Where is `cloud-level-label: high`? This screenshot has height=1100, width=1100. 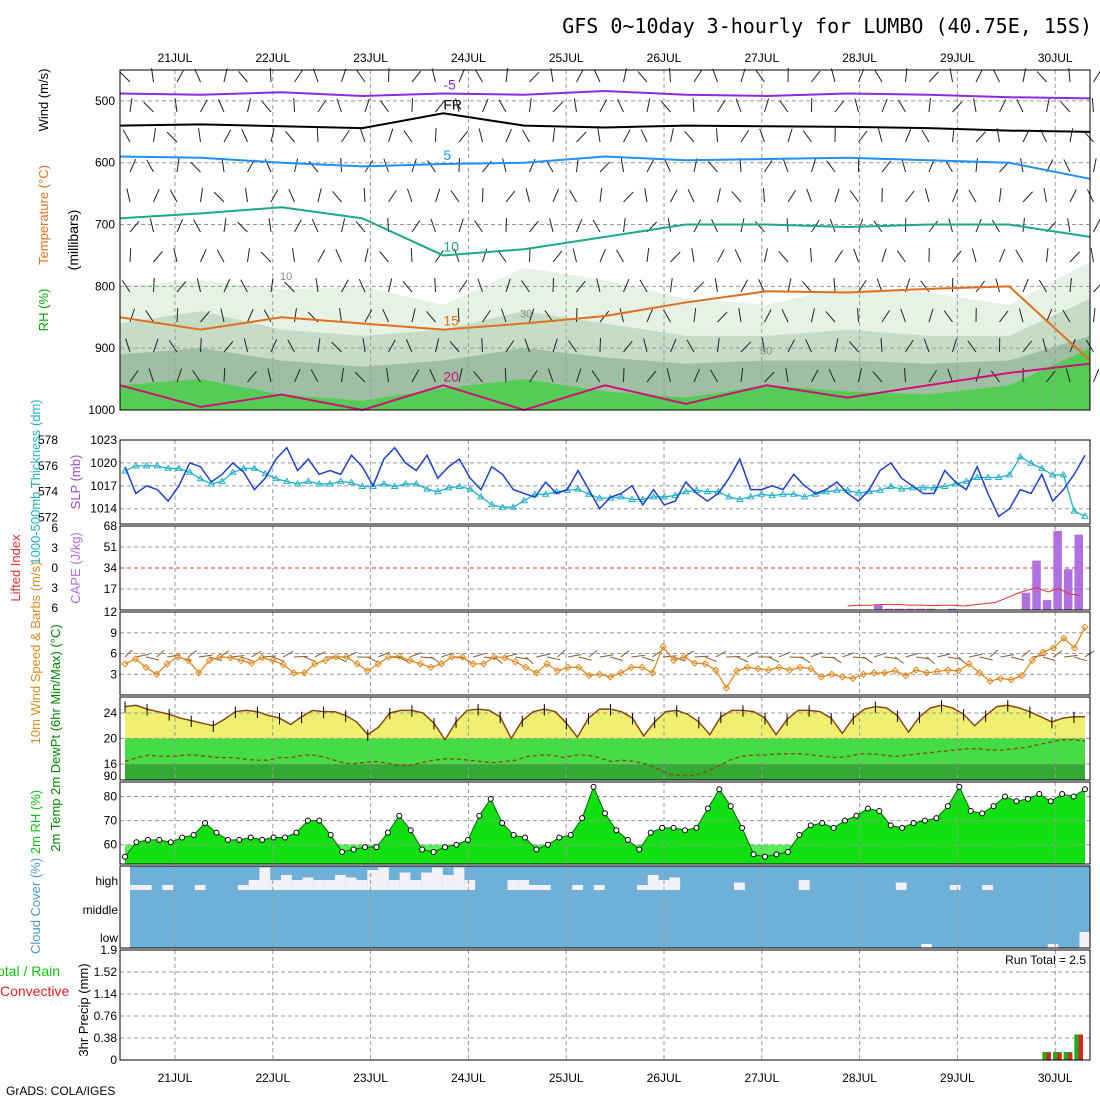
cloud-level-label: high is located at coordinates (106, 881).